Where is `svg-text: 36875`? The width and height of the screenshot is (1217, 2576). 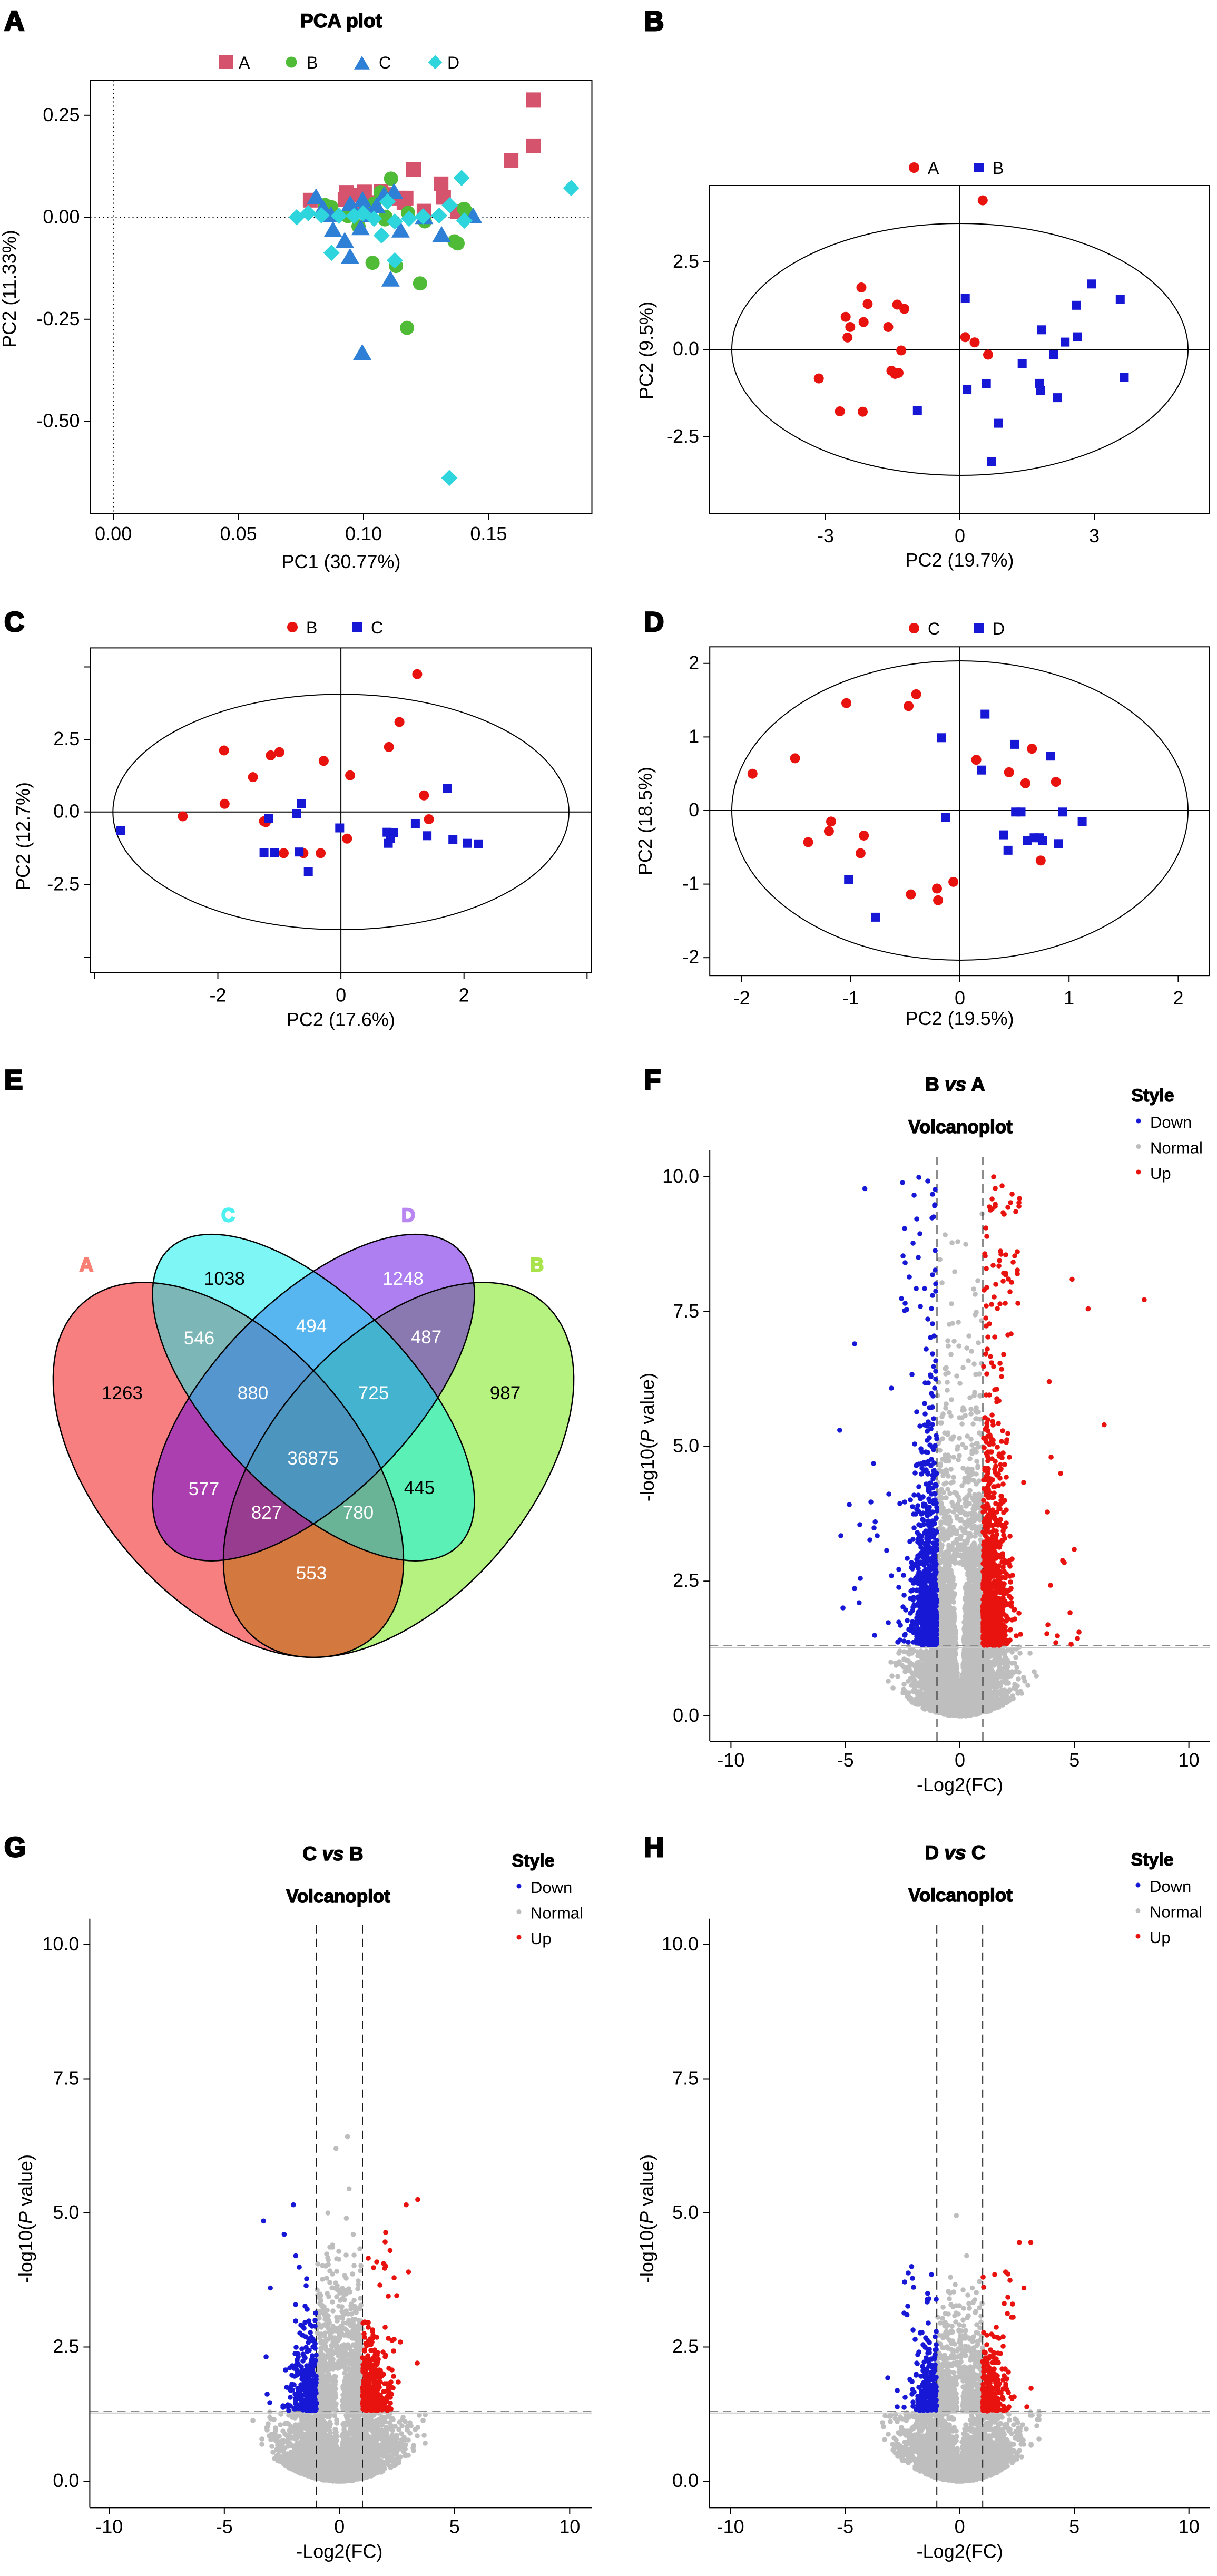
svg-text: 36875 is located at coordinates (312, 1458).